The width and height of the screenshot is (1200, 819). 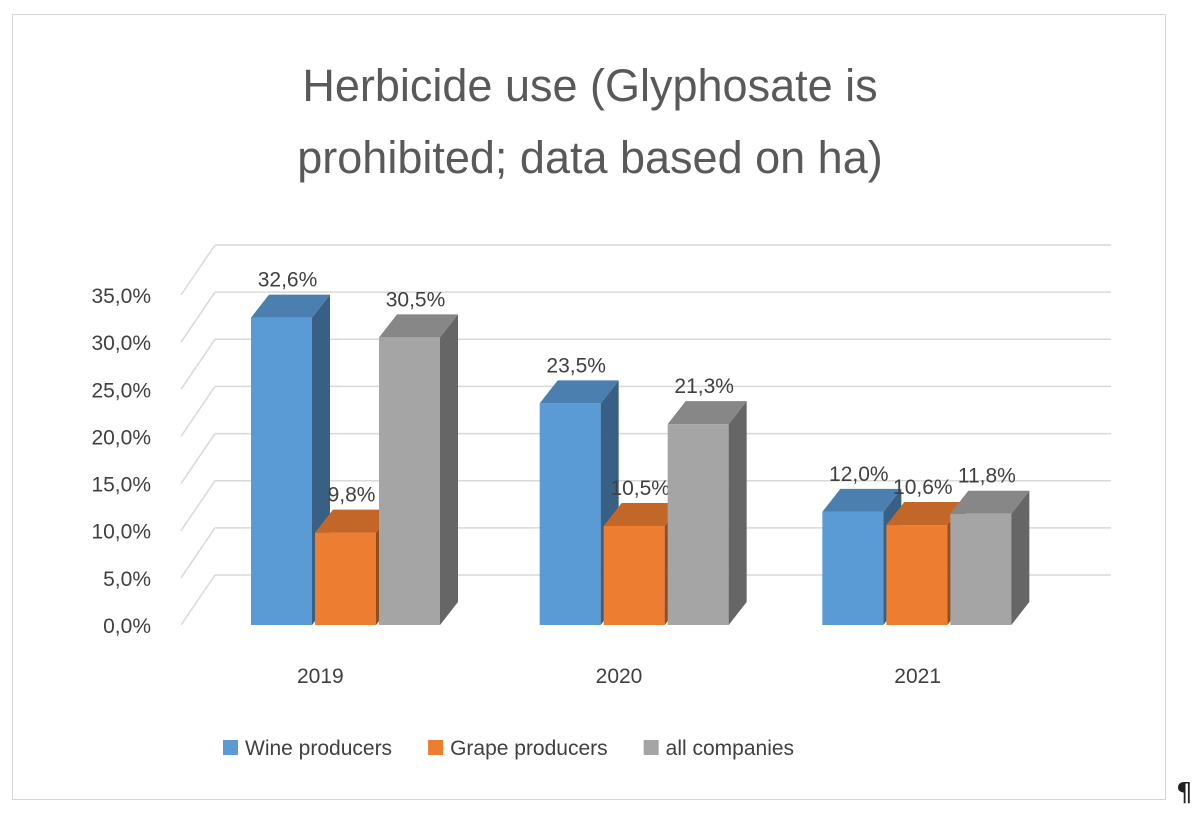 What do you see at coordinates (121, 532) in the screenshot?
I see `y-tick-label: 10,0%` at bounding box center [121, 532].